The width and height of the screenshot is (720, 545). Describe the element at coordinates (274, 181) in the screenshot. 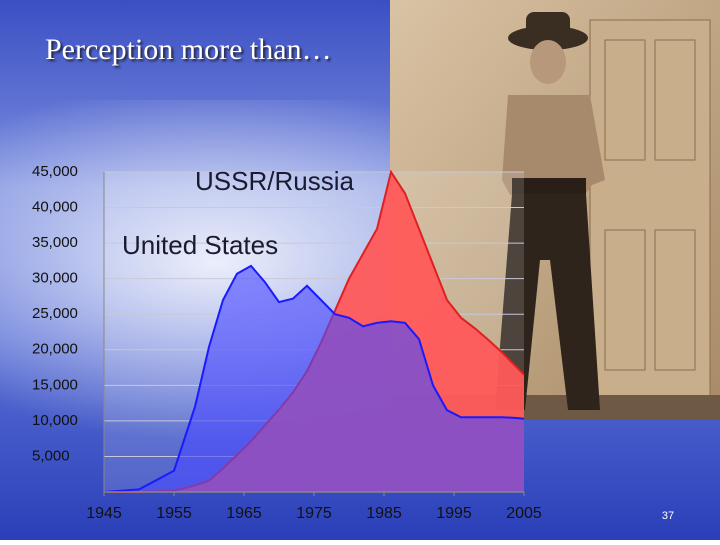

I see `series-label: USSR/Russia` at that location.